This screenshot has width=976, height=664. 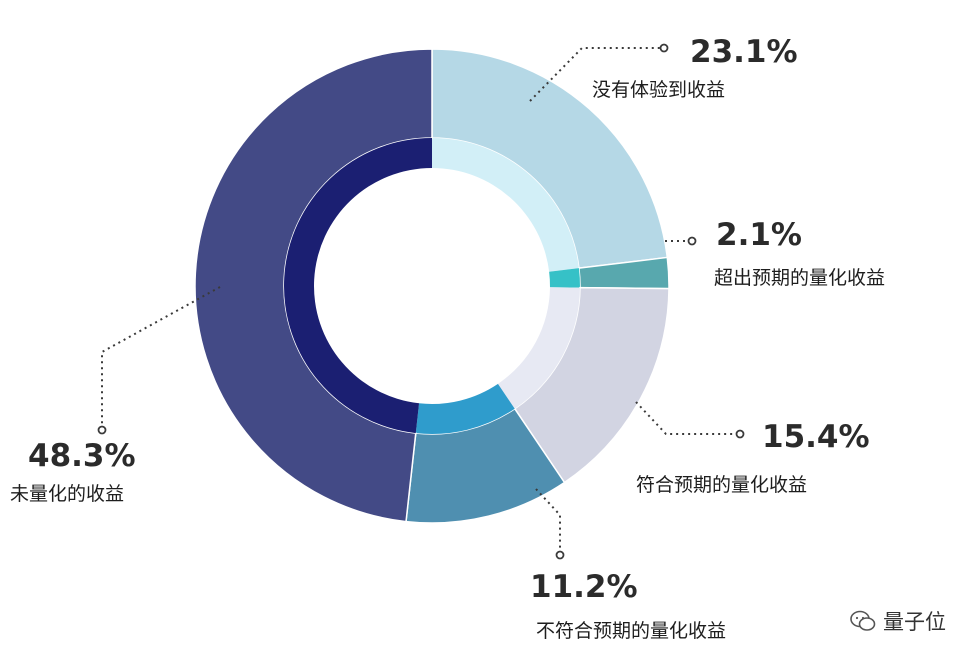 I want to click on category-label-2: 符合预期的量化收益, so click(x=721, y=485).